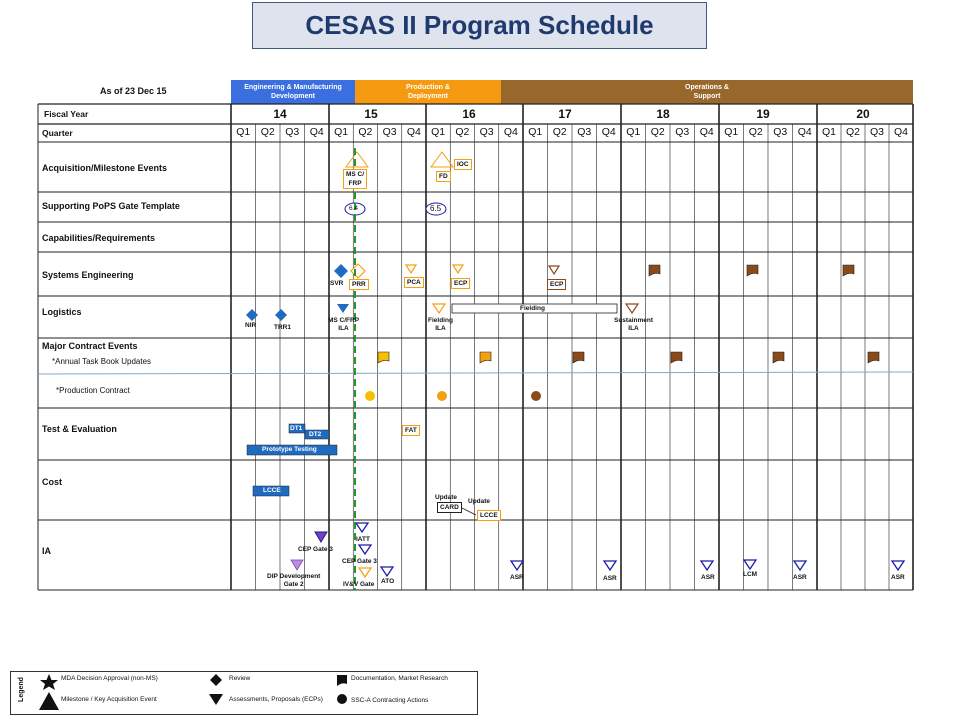 This screenshot has height=720, width=960. Describe the element at coordinates (428, 92) in the screenshot. I see `phase-production: Production & Deployment` at that location.